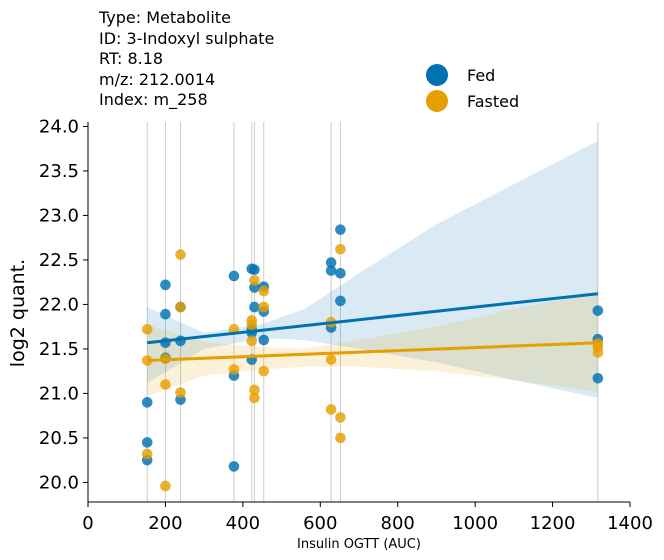 This screenshot has height=560, width=664. Describe the element at coordinates (59, 126) in the screenshot. I see `y-tick-label: 24.0` at that location.